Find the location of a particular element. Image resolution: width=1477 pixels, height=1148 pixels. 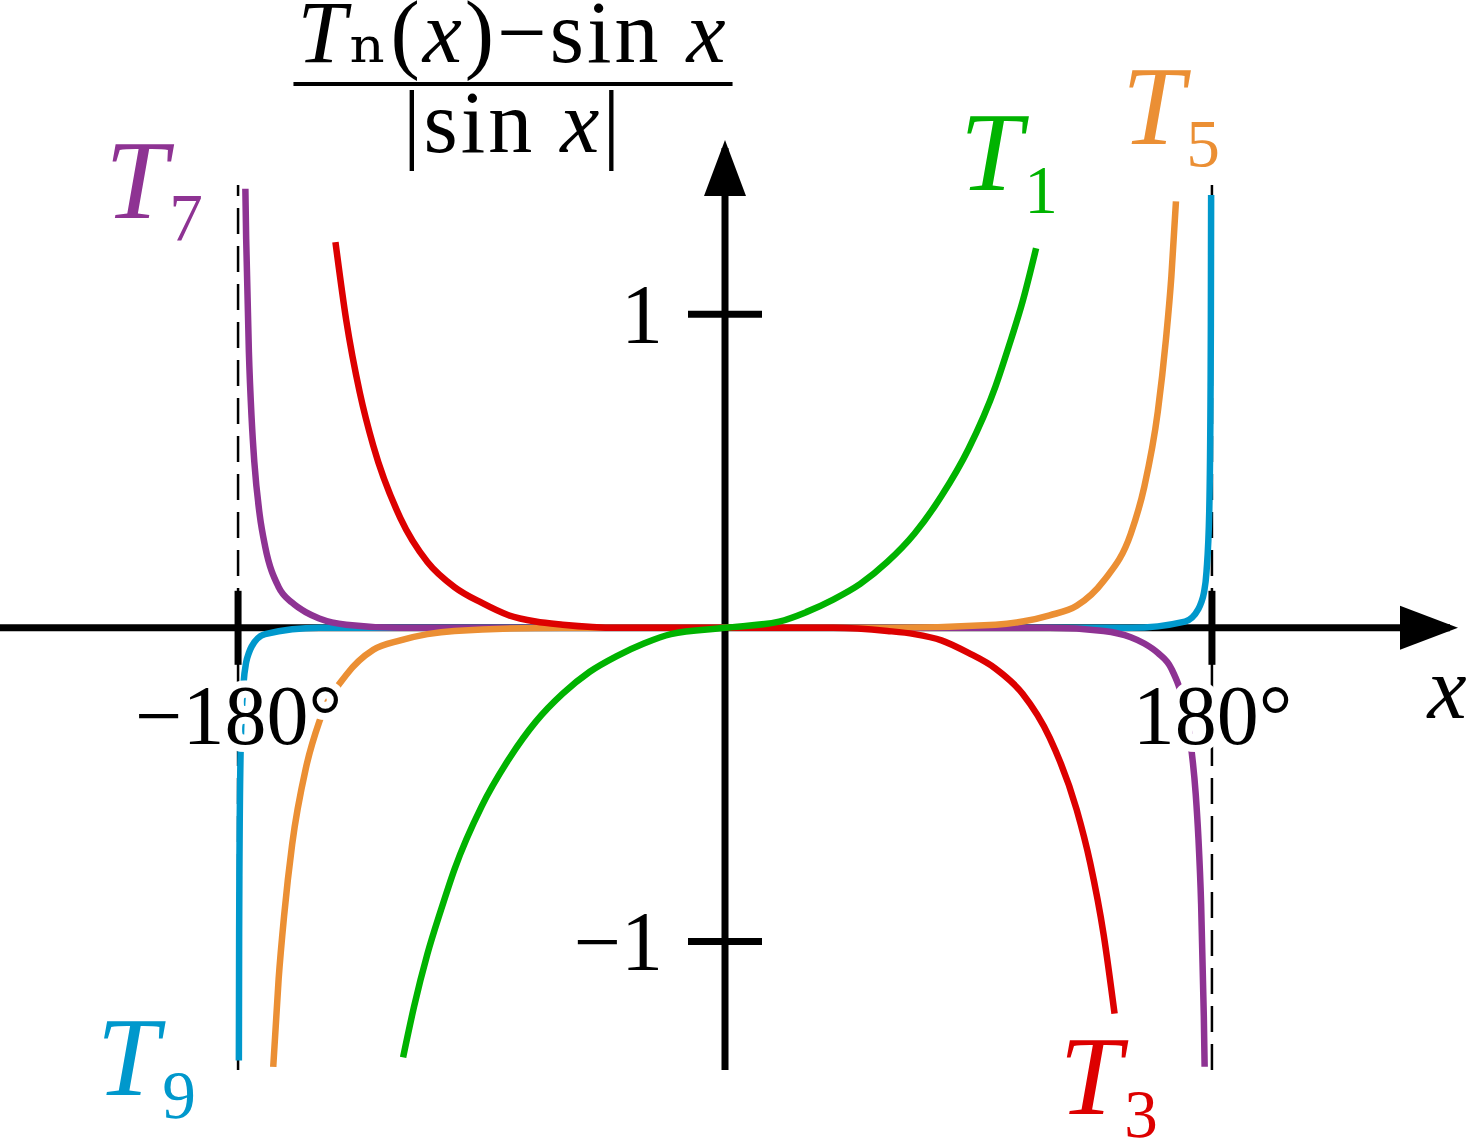

x-axis-title: x is located at coordinates (1446, 688).